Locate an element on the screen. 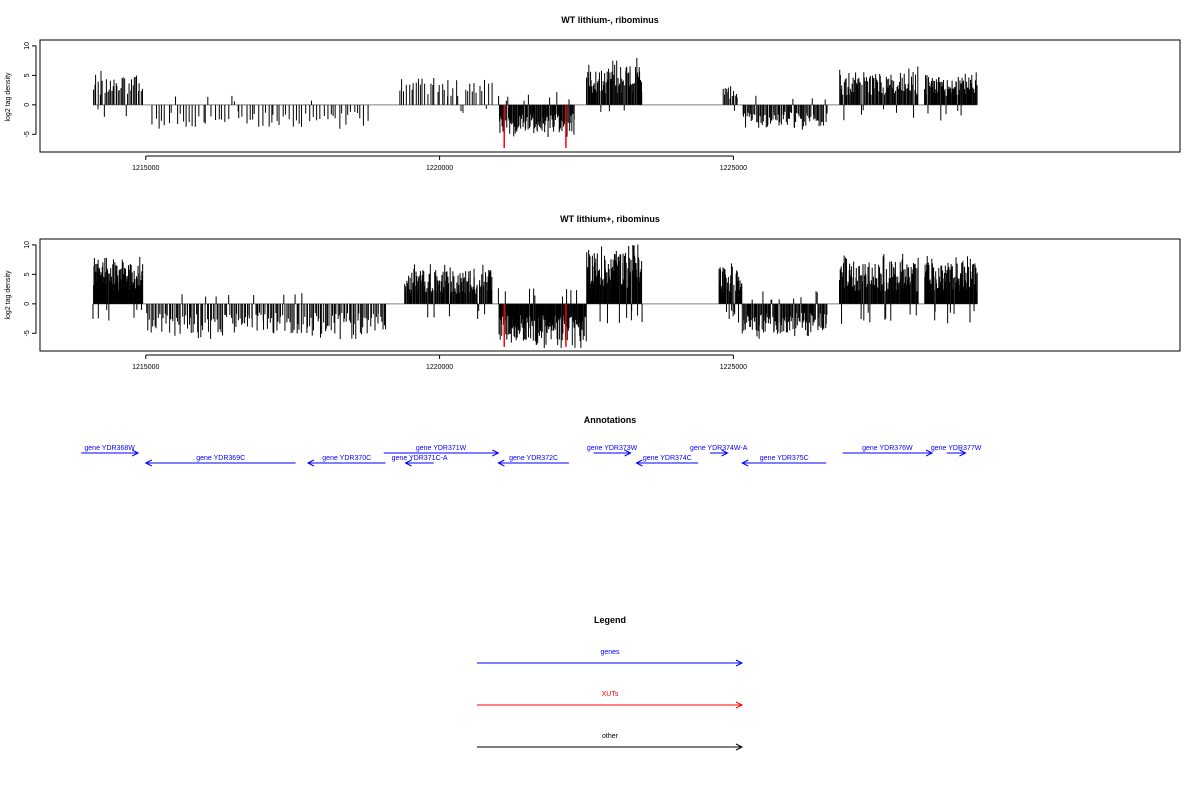 The image size is (1200, 800). legend-label: genes is located at coordinates (610, 652).